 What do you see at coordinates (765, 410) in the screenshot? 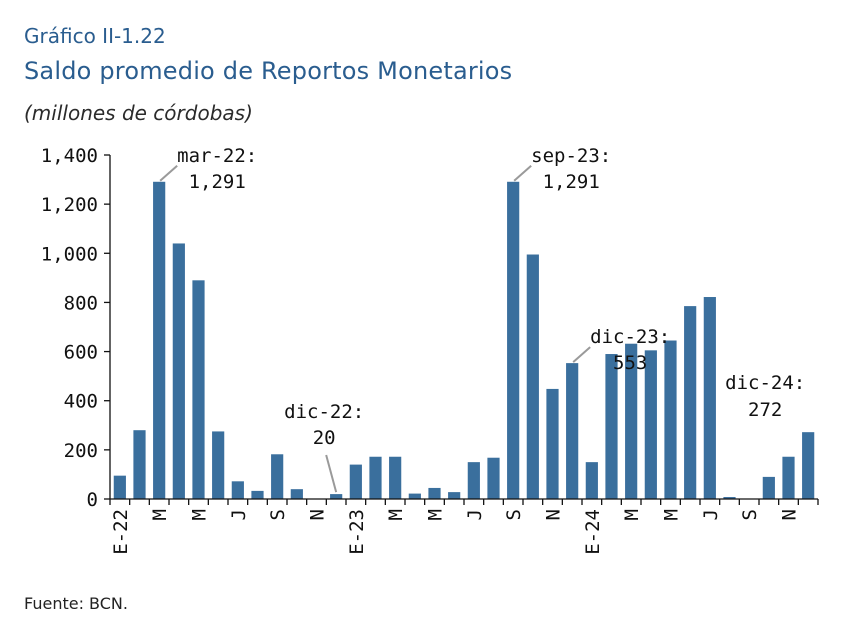
I see `annotation-value: 272` at bounding box center [765, 410].